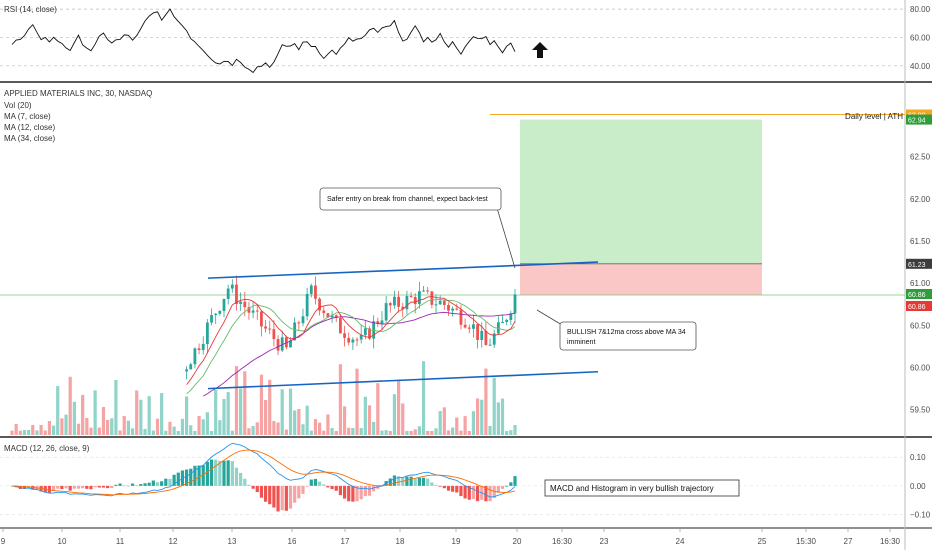 The width and height of the screenshot is (932, 555). I want to click on price-axis-label: 61.50, so click(920, 241).